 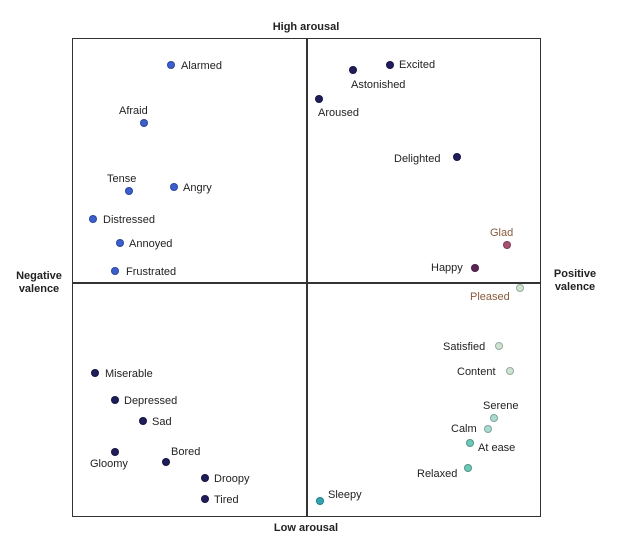 I want to click on emotion-label-serene: Serene, so click(x=501, y=406).